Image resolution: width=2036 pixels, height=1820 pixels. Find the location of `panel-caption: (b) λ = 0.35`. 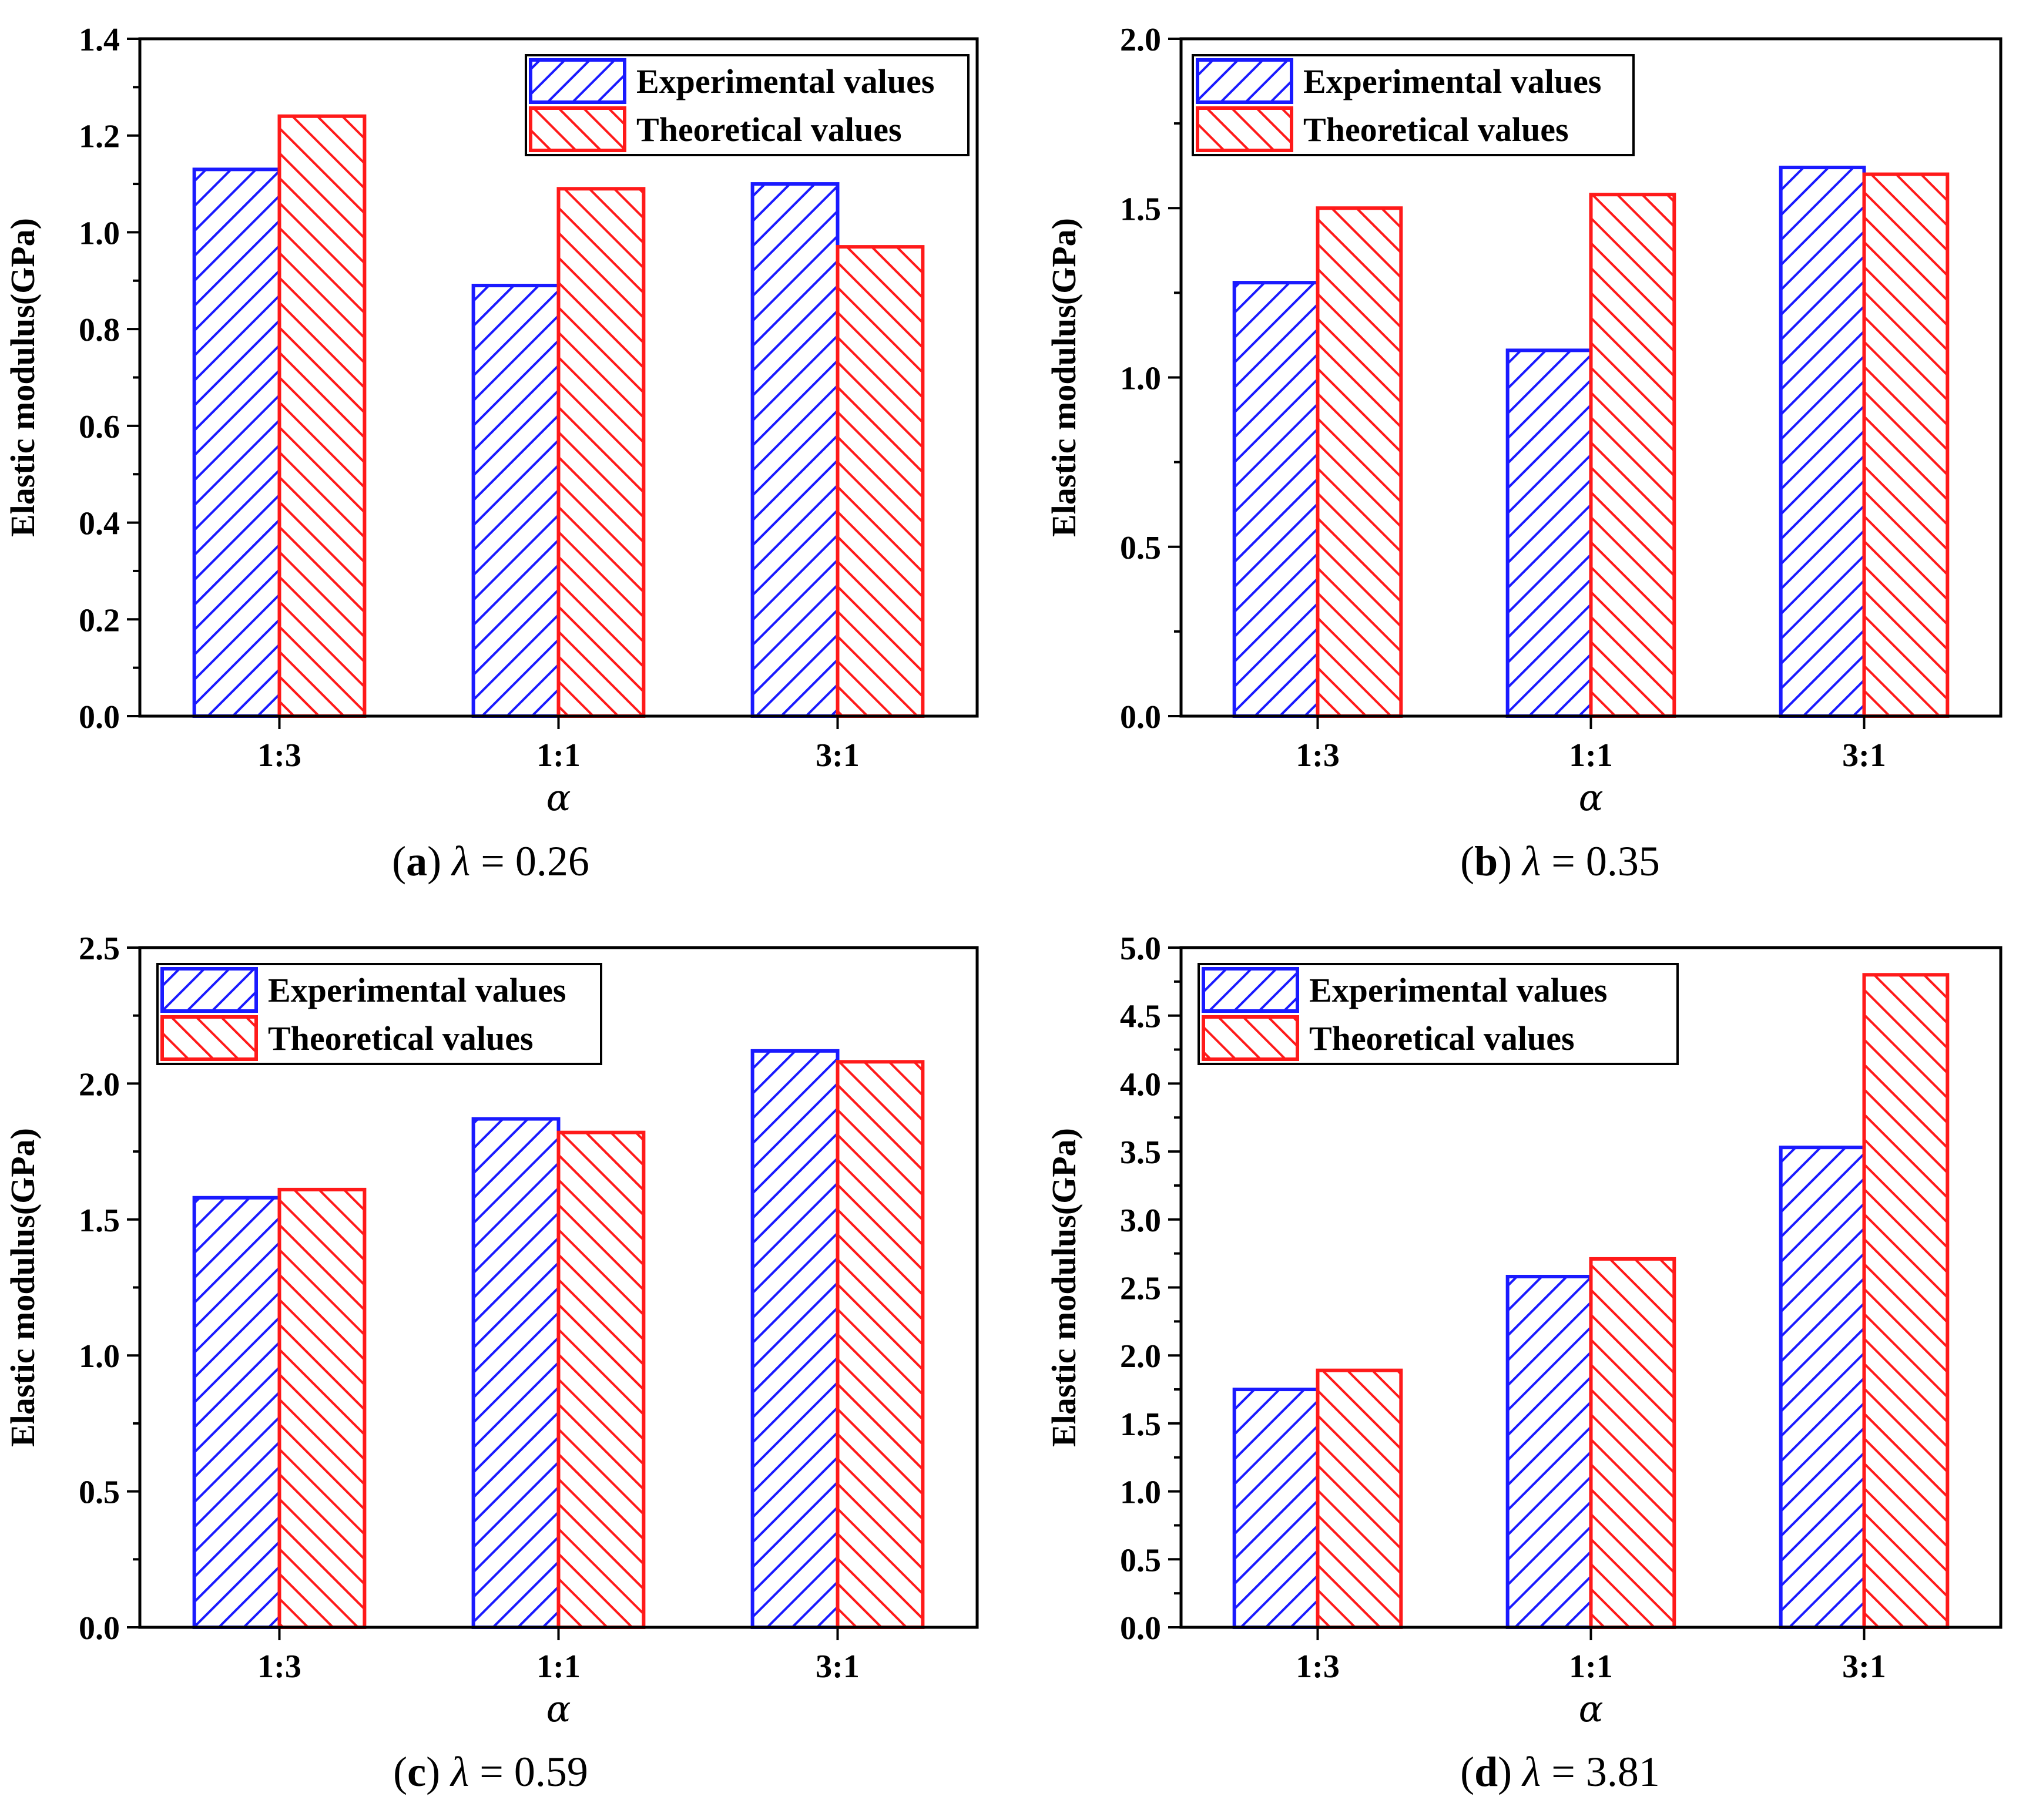

panel-caption: (b) λ = 0.35 is located at coordinates (1560, 861).